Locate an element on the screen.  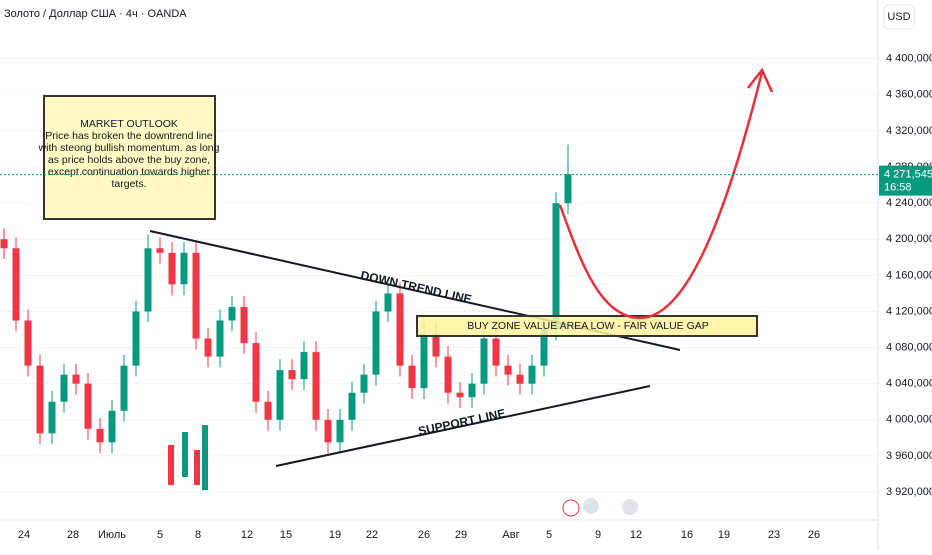
currency-button is located at coordinates (899, 17).